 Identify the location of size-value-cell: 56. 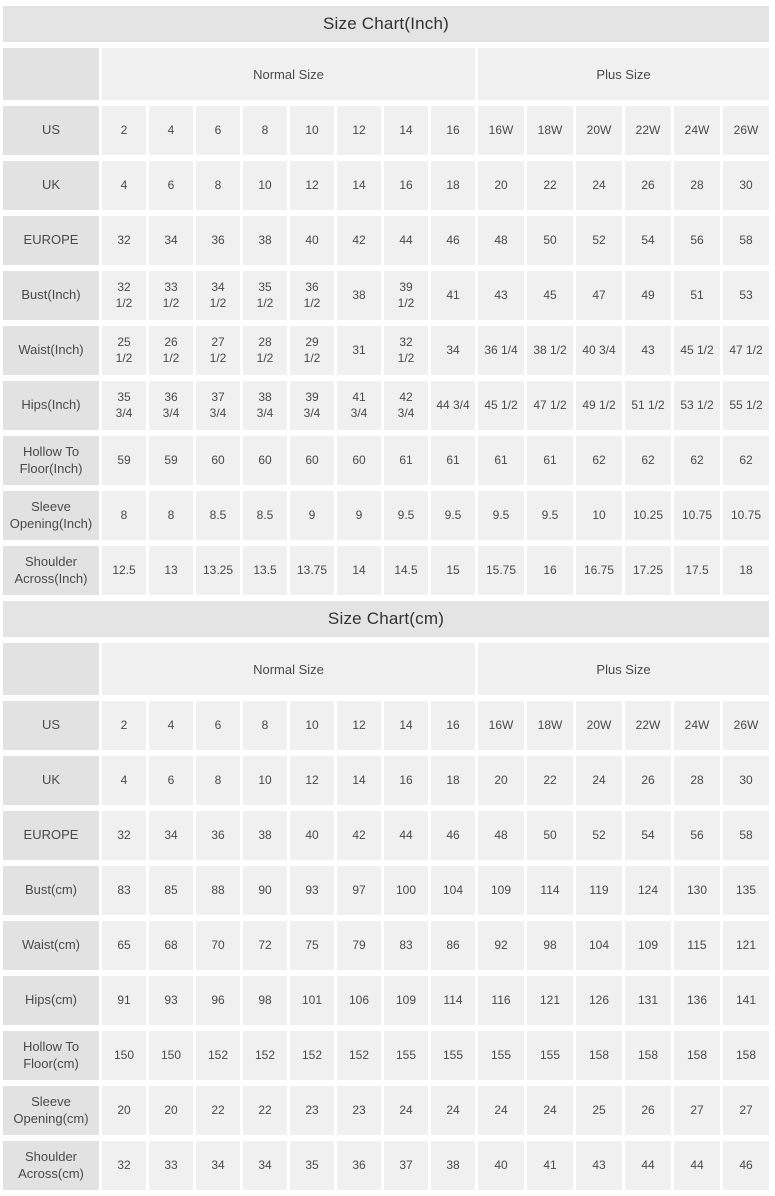
(697, 240).